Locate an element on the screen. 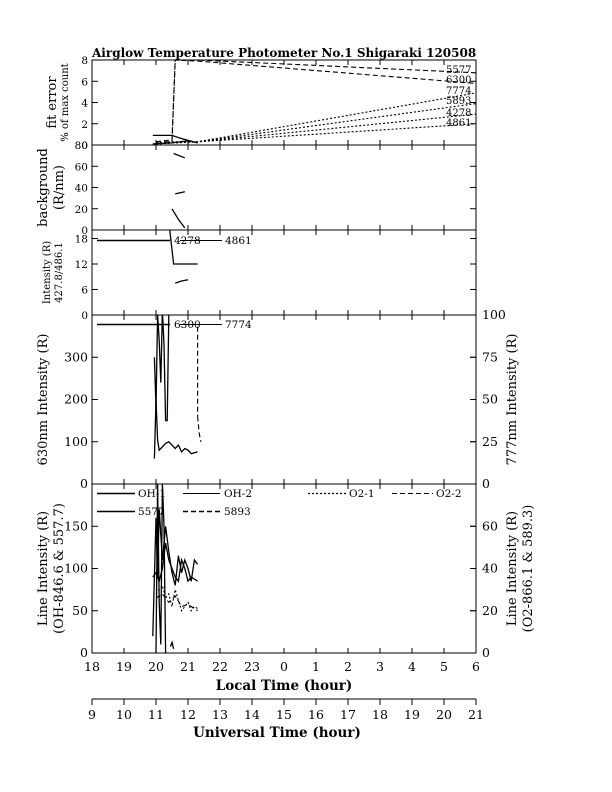  legend-label: 5577 is located at coordinates (151, 512).